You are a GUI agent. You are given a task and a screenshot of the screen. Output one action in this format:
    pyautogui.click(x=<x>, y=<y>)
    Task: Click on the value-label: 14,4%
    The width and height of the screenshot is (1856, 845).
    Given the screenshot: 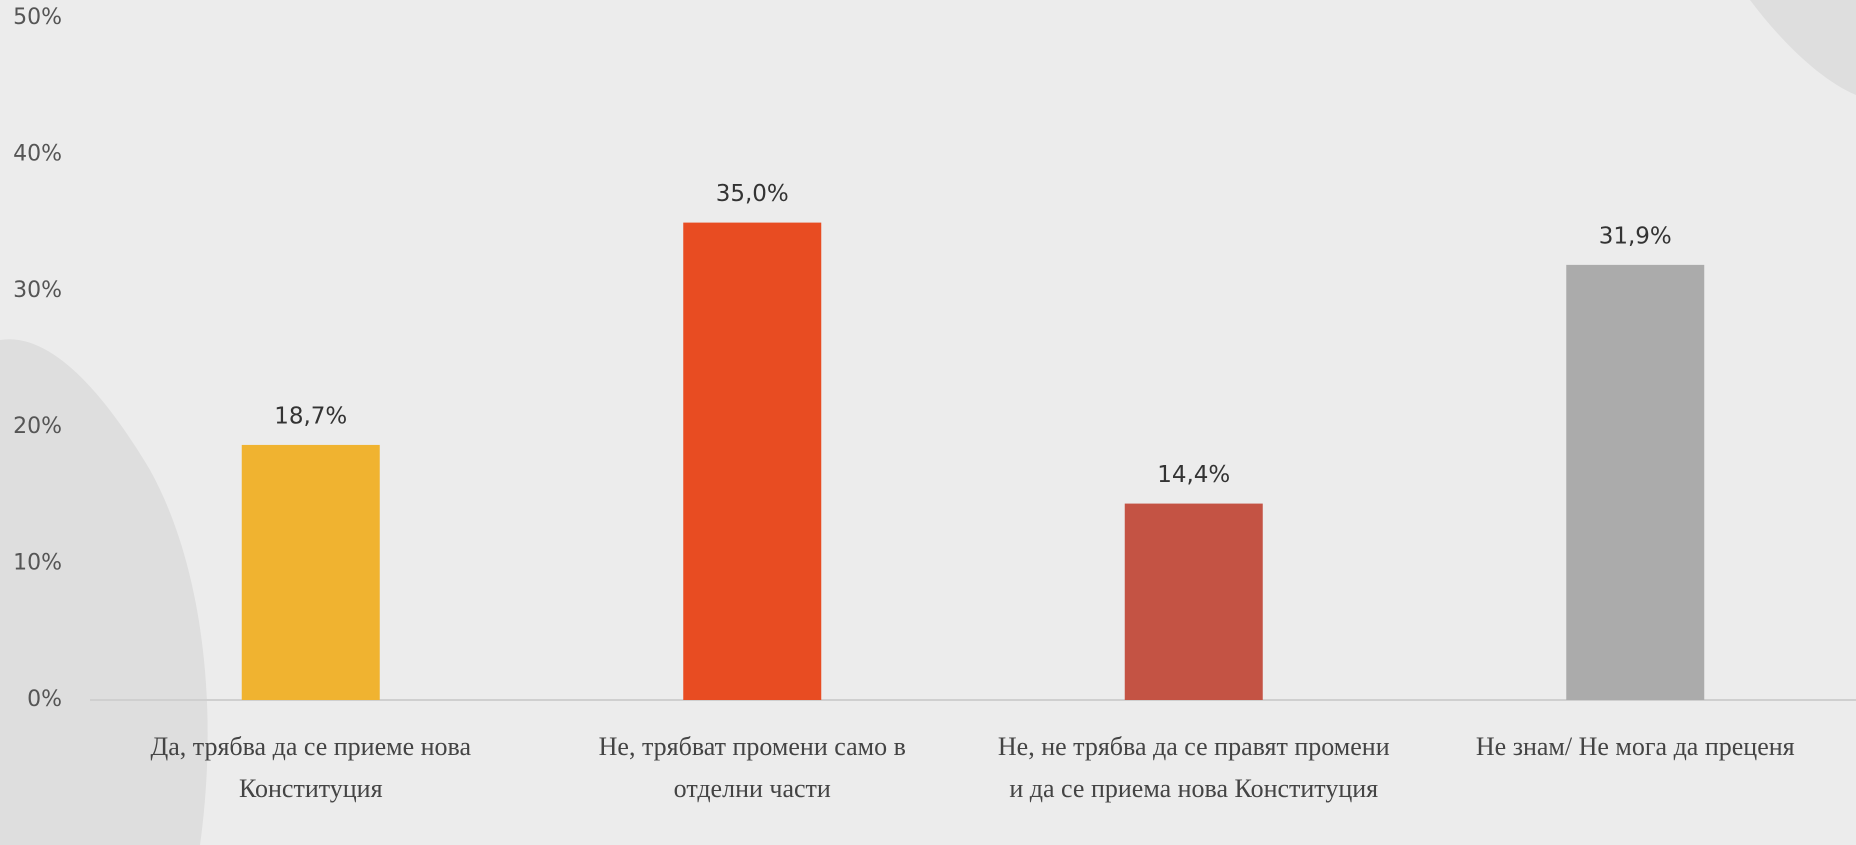 What is the action you would take?
    pyautogui.click(x=1193, y=475)
    